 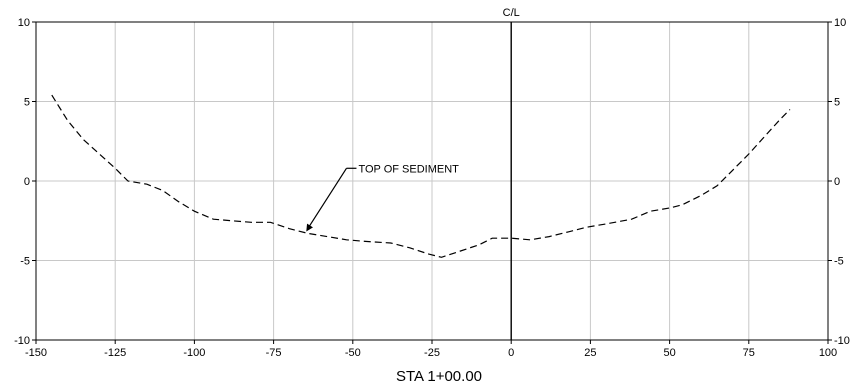 What do you see at coordinates (194, 353) in the screenshot?
I see `x-tick-label: -100` at bounding box center [194, 353].